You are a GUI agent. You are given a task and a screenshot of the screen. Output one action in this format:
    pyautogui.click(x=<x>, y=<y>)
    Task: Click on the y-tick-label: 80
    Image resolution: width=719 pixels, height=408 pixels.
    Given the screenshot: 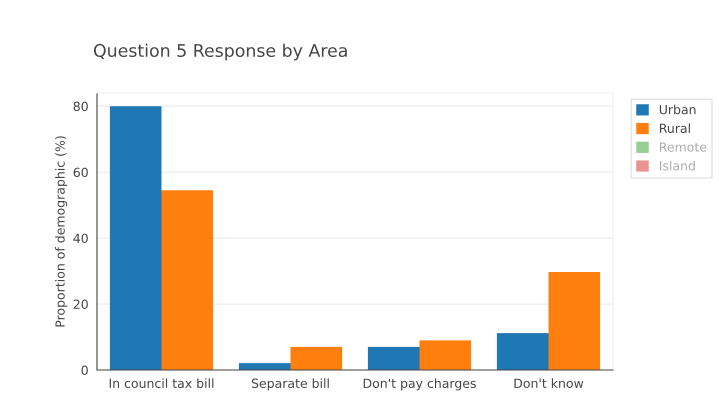 What is the action you would take?
    pyautogui.click(x=81, y=107)
    